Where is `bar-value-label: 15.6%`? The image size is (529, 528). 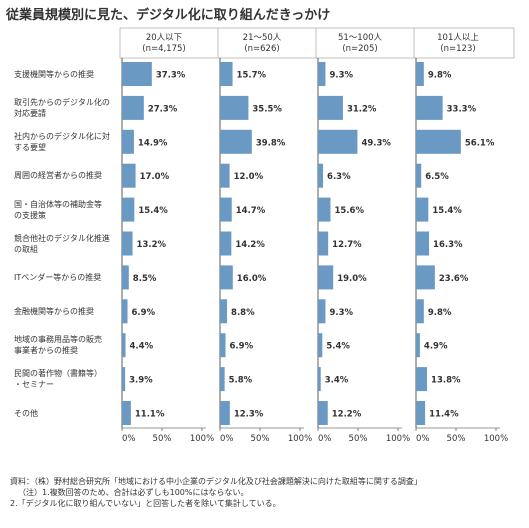
bar-value-label: 15.6% is located at coordinates (349, 211).